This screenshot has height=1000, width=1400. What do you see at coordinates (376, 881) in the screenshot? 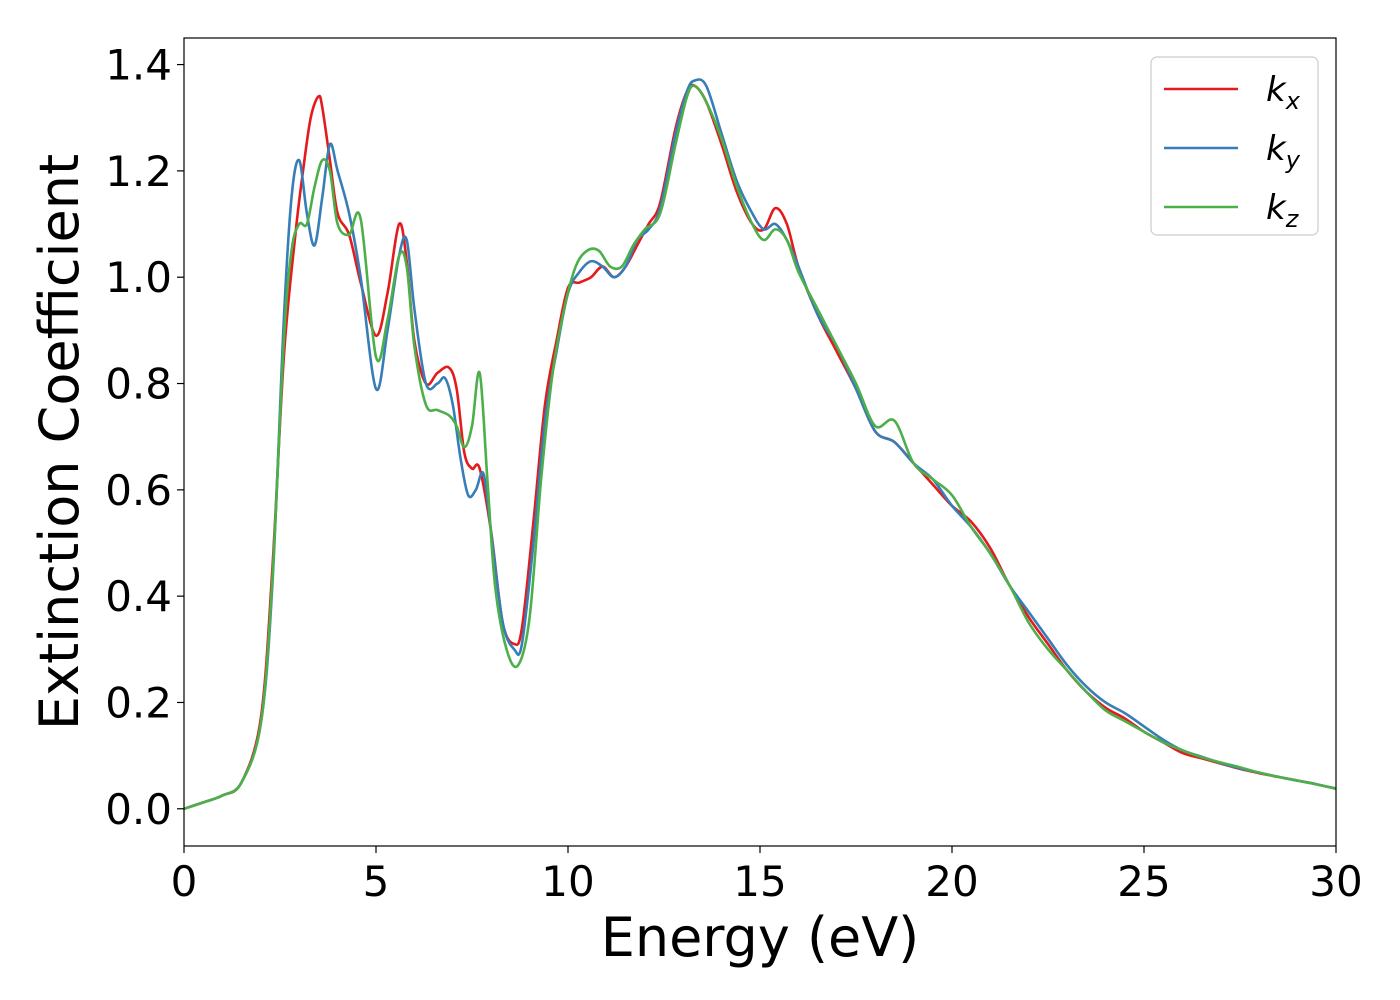
I see `x-tick-label: 5` at bounding box center [376, 881].